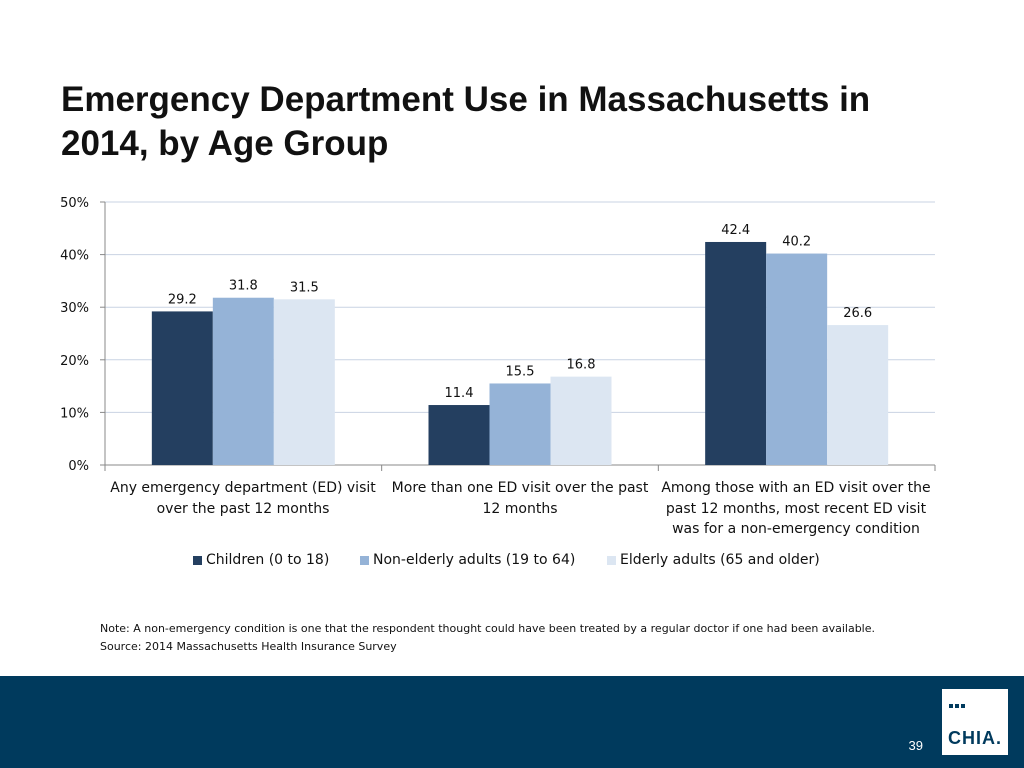  What do you see at coordinates (958, 704) in the screenshot?
I see `logo-dots-icon` at bounding box center [958, 704].